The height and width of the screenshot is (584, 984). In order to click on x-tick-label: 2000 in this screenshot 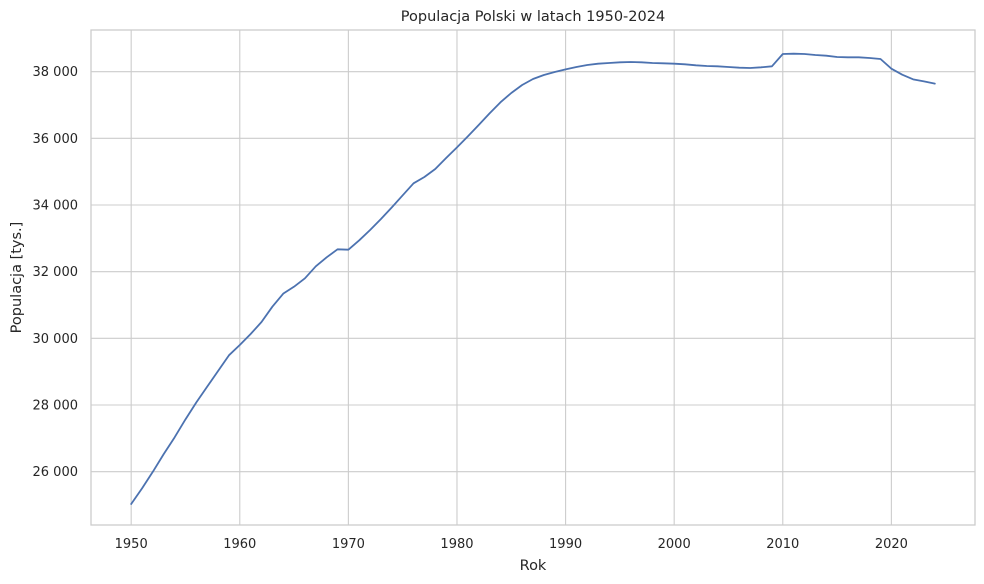, I will do `click(674, 544)`.